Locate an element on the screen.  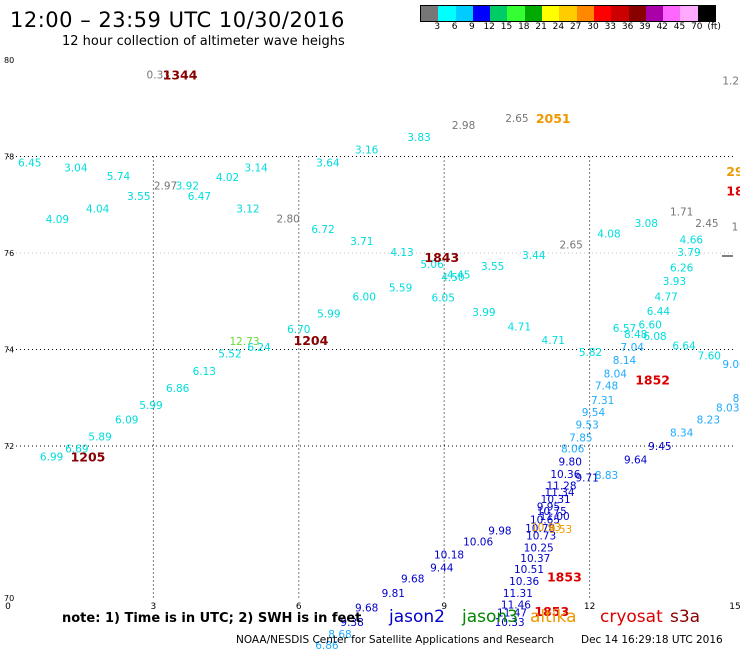
map-title: 12:00 – 23:59 UTC 10/30/2016 is located at coordinates (177, 20).